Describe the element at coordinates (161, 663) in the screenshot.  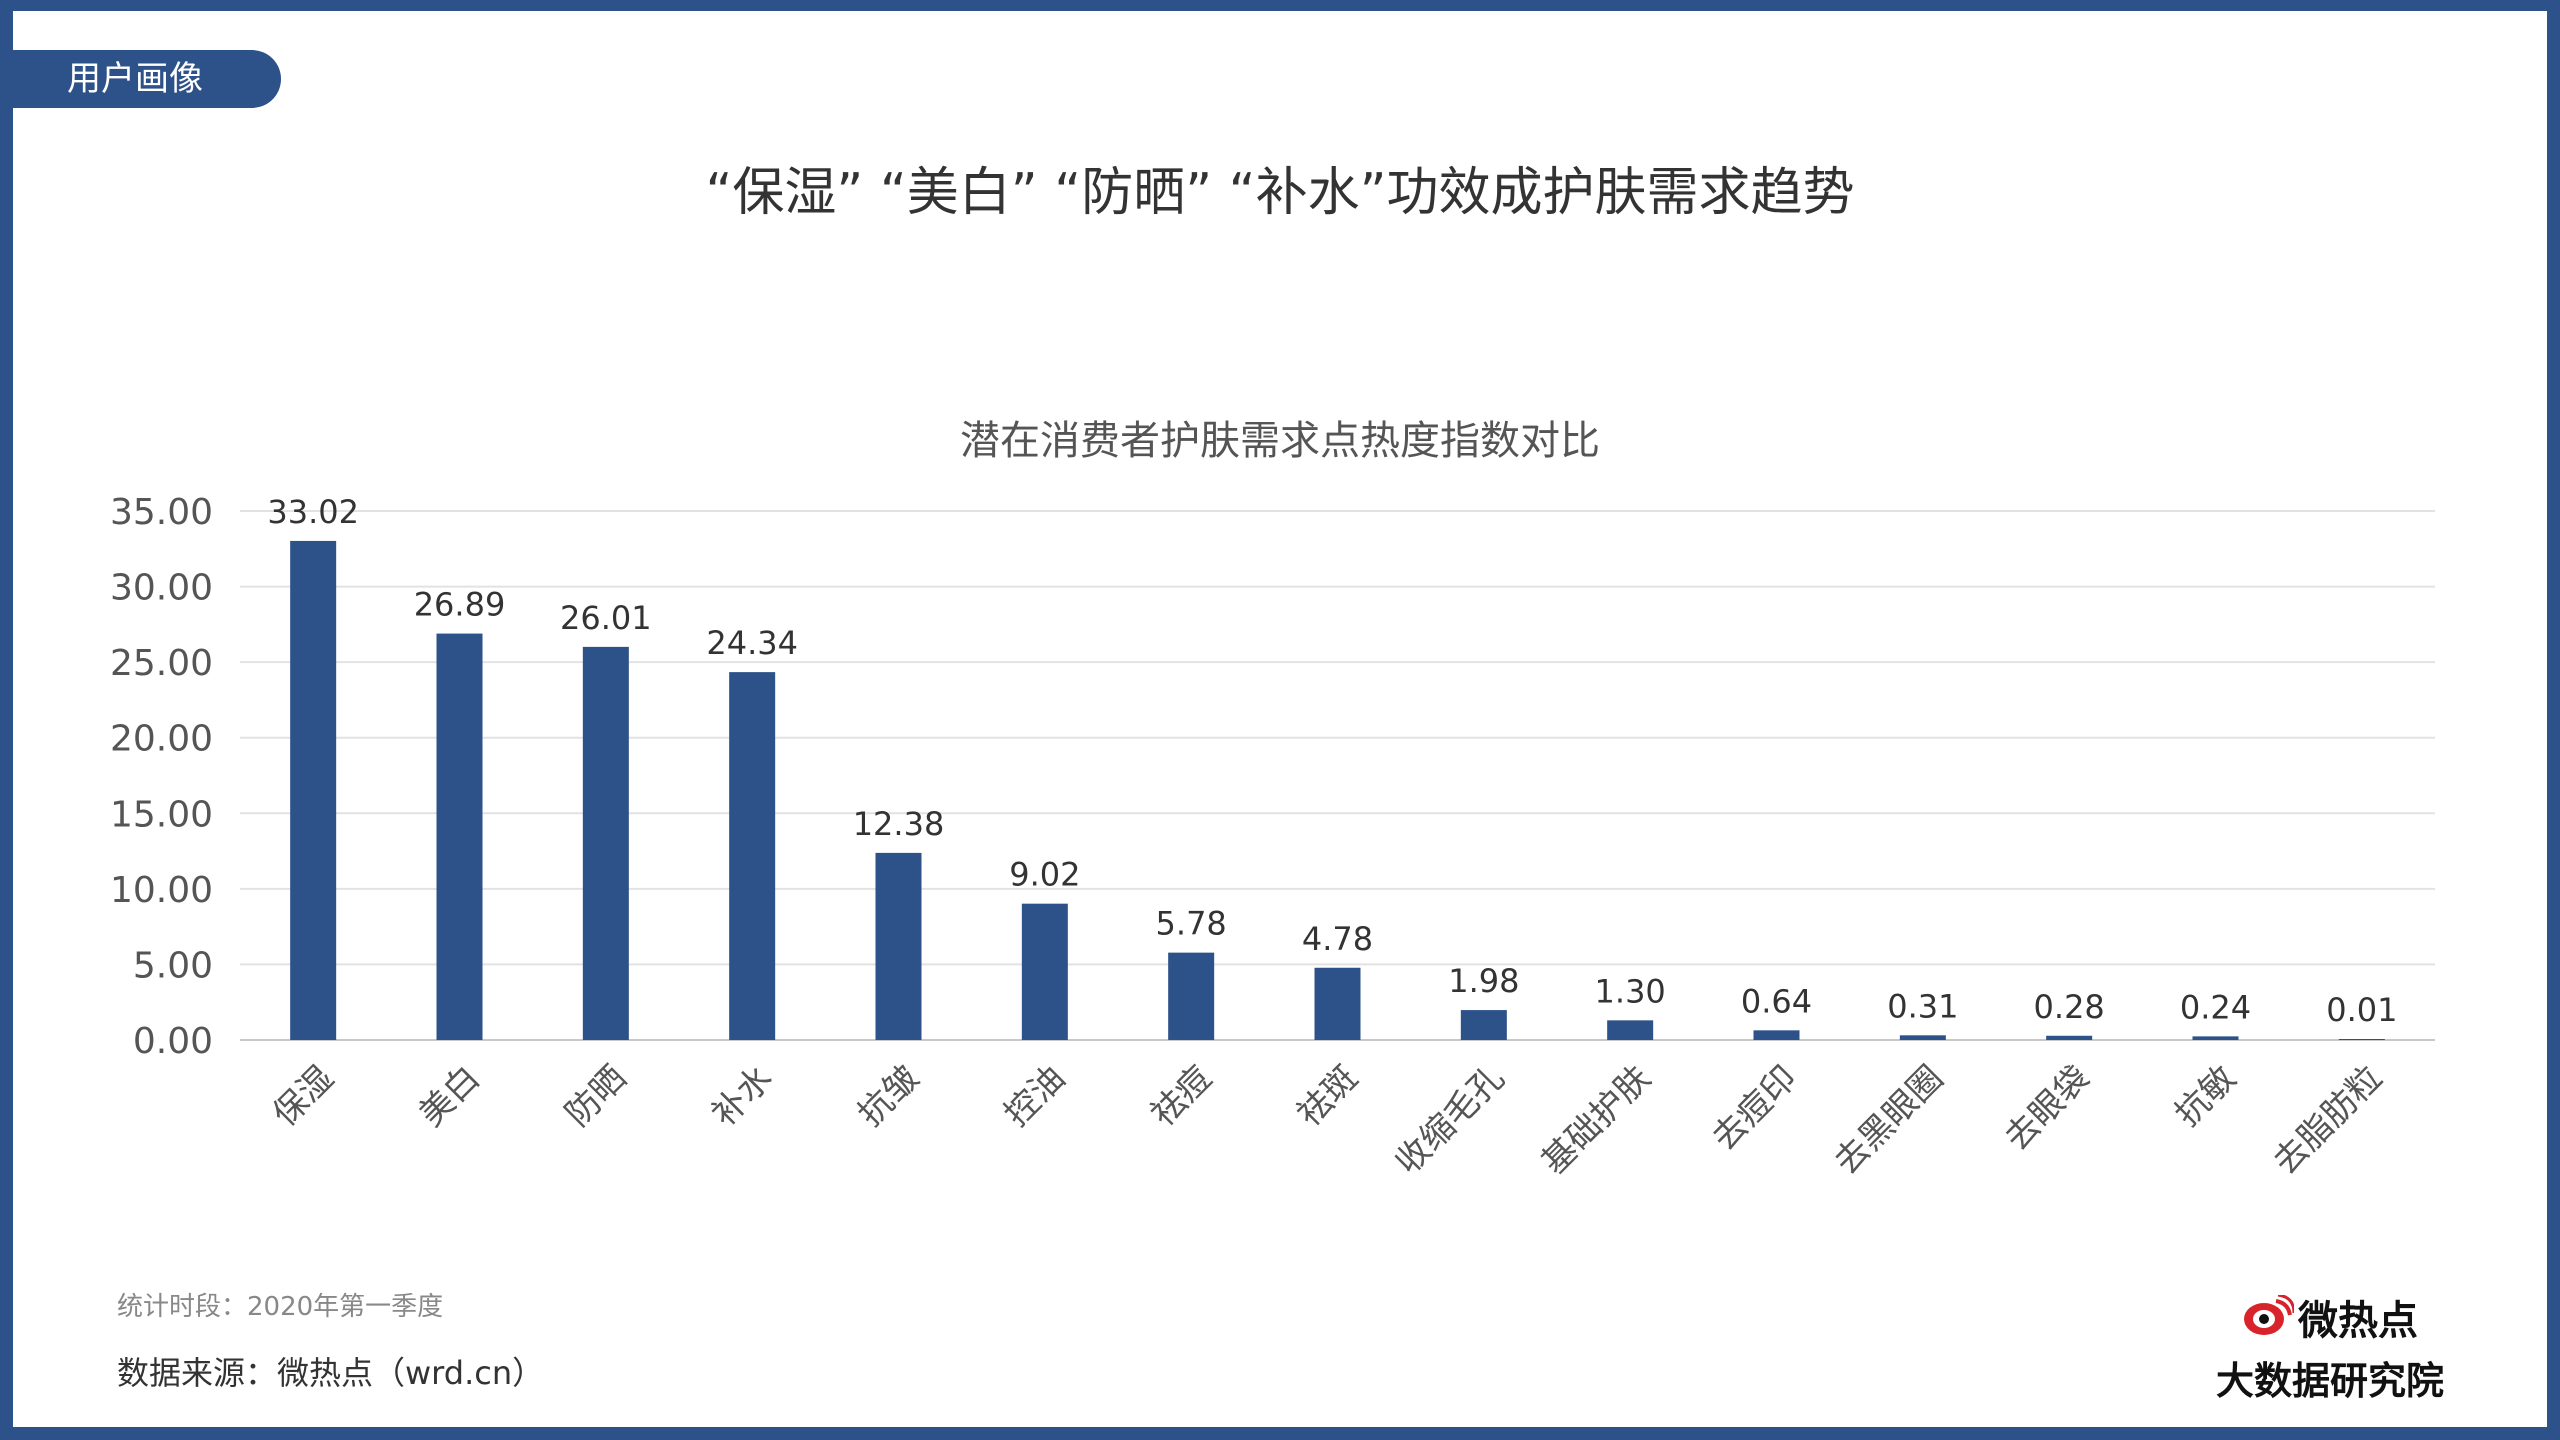
I see `y-tick-label: 25.00` at that location.